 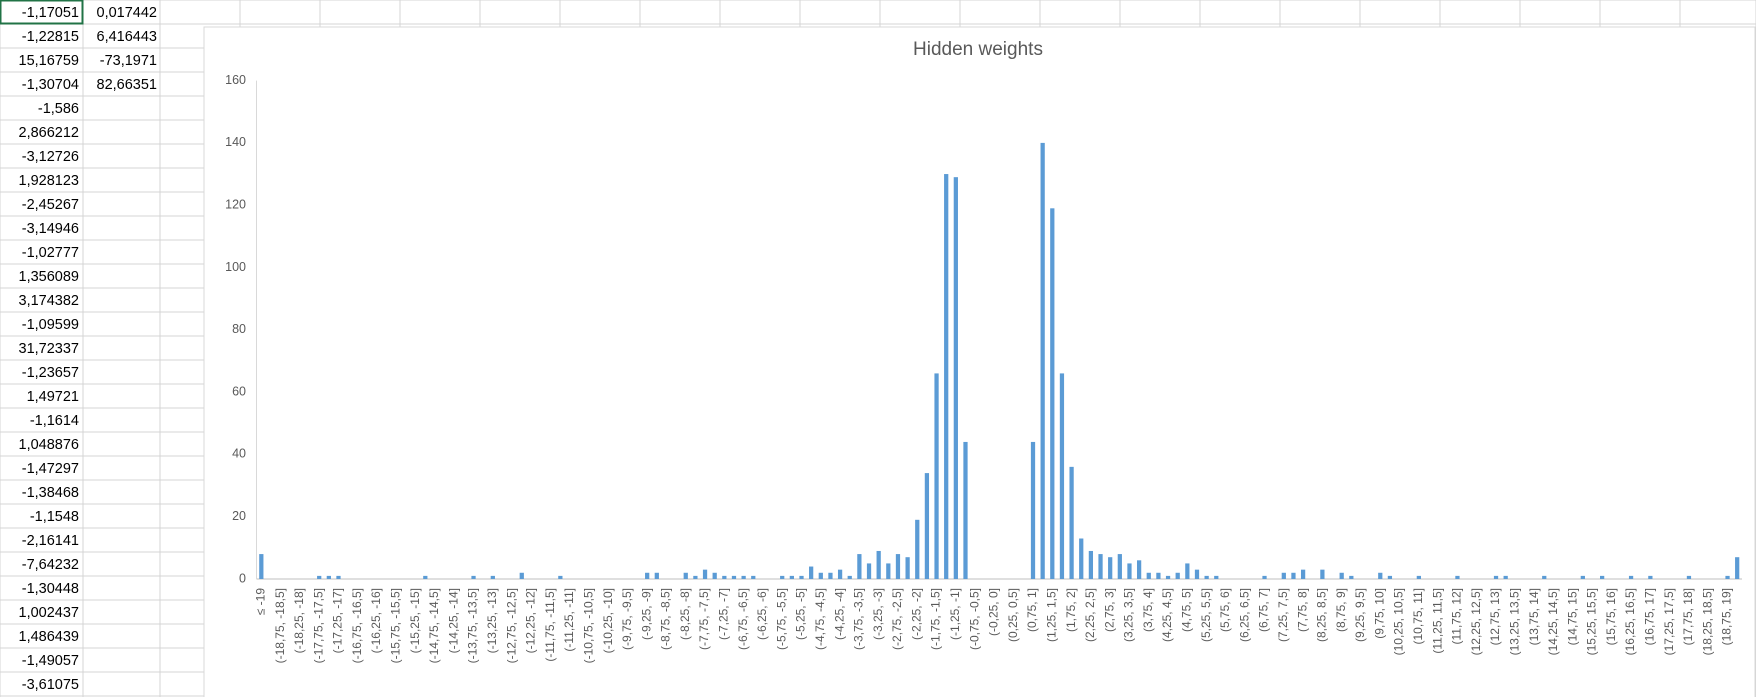 What do you see at coordinates (299, 620) in the screenshot?
I see `x-tick-label: (-18,25, -18]` at bounding box center [299, 620].